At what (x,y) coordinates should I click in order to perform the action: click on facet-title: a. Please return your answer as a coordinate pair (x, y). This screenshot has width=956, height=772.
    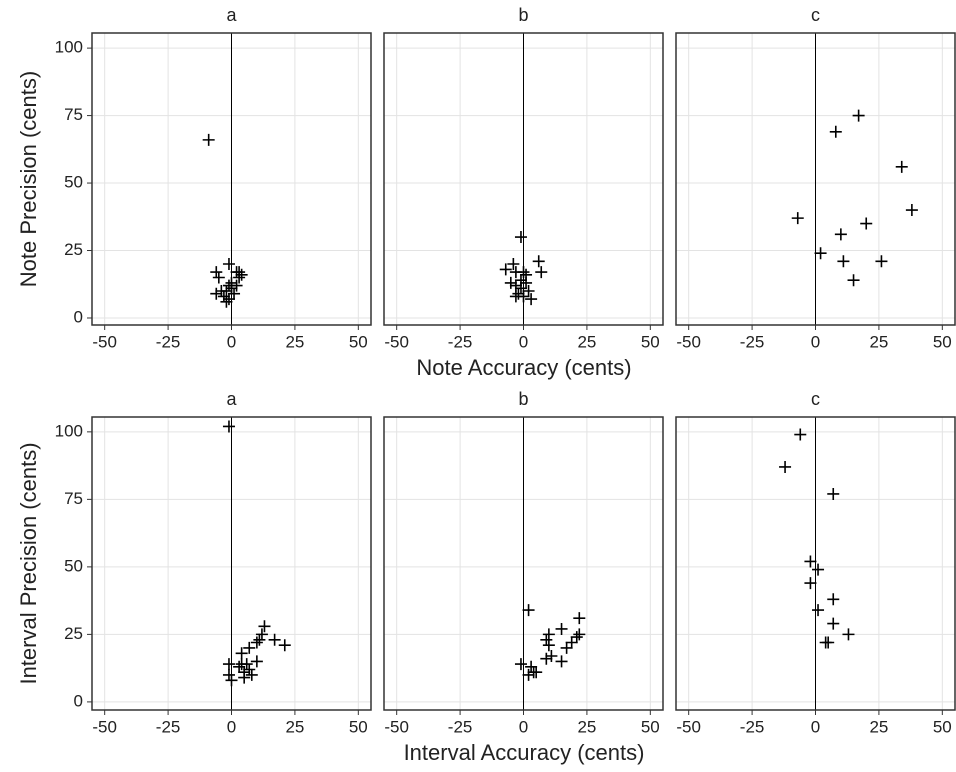
    Looking at the image, I should click on (231, 399).